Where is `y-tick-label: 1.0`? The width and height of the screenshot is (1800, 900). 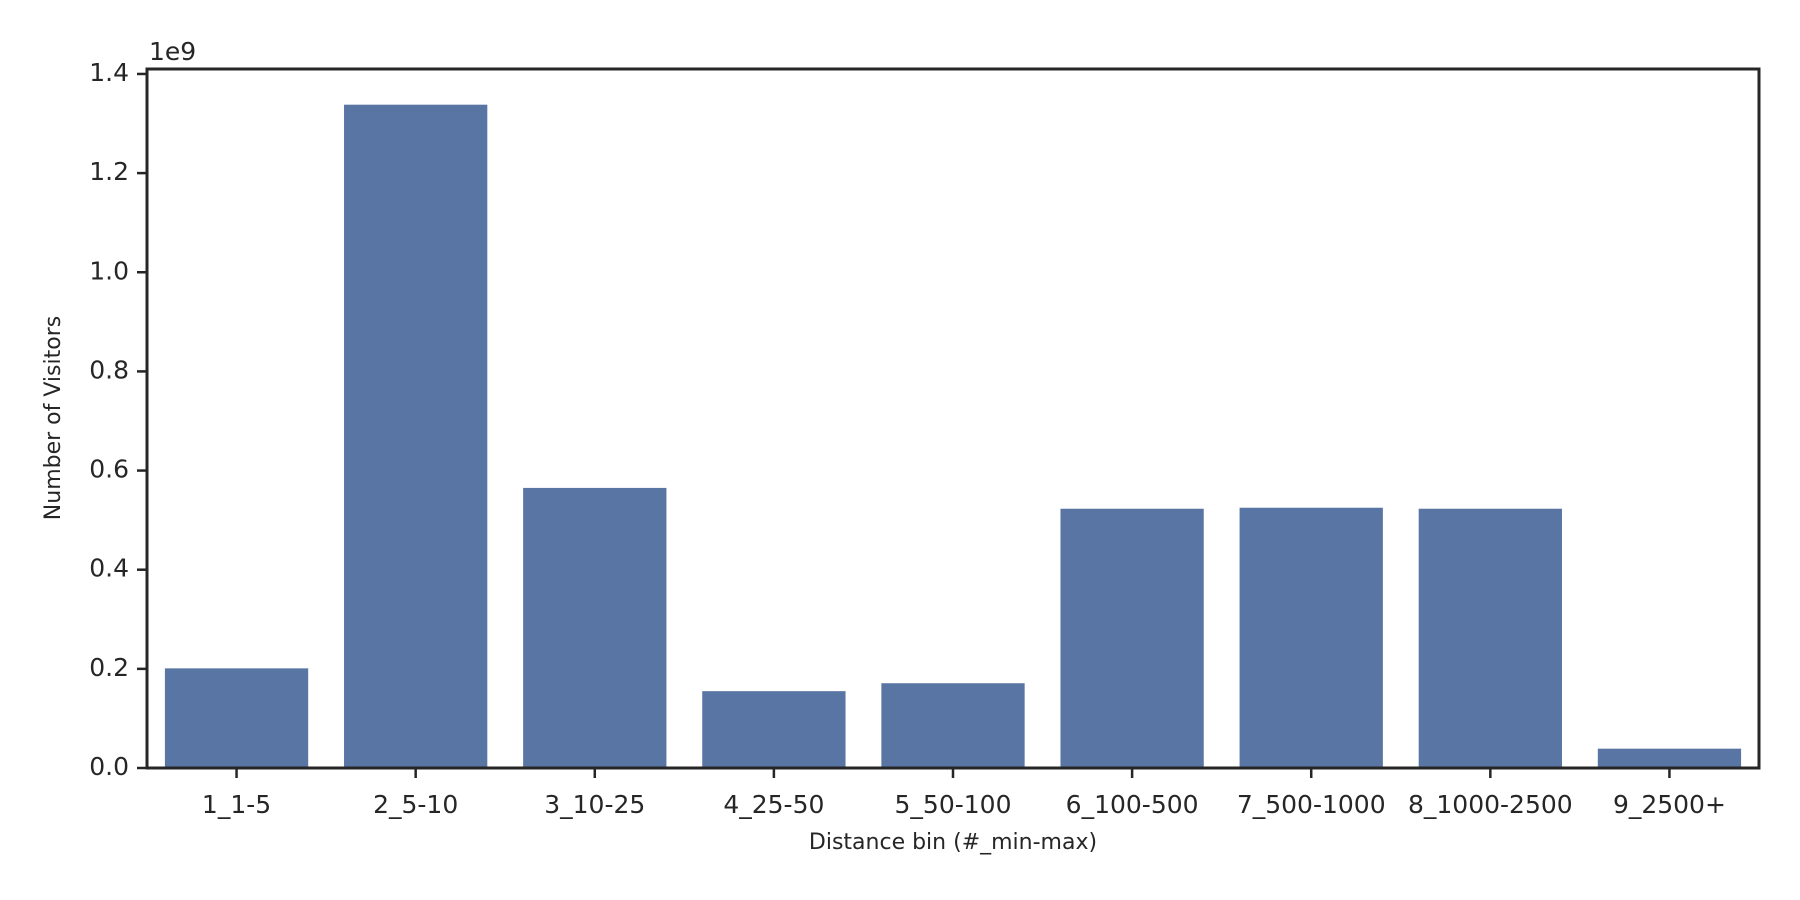
y-tick-label: 1.0 is located at coordinates (109, 270).